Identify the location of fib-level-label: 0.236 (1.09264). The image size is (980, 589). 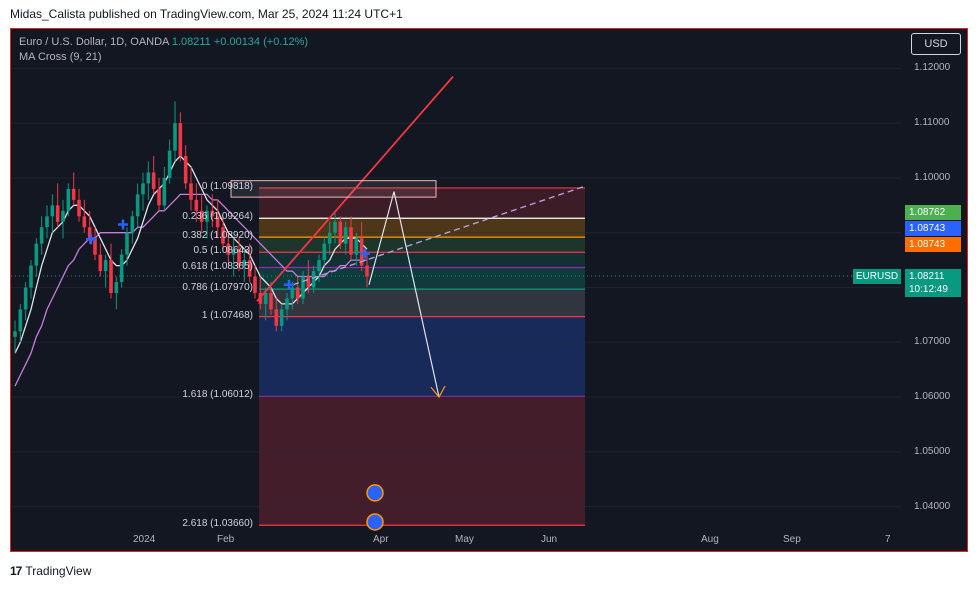
(217, 217).